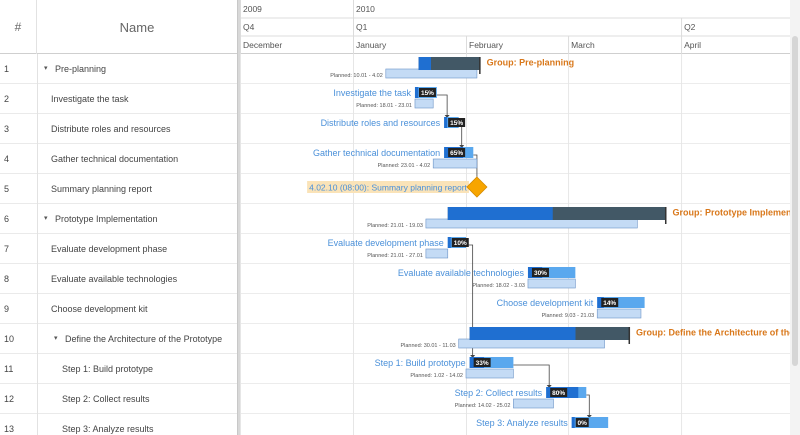  What do you see at coordinates (7, 309) in the screenshot?
I see `row-number: 9` at bounding box center [7, 309].